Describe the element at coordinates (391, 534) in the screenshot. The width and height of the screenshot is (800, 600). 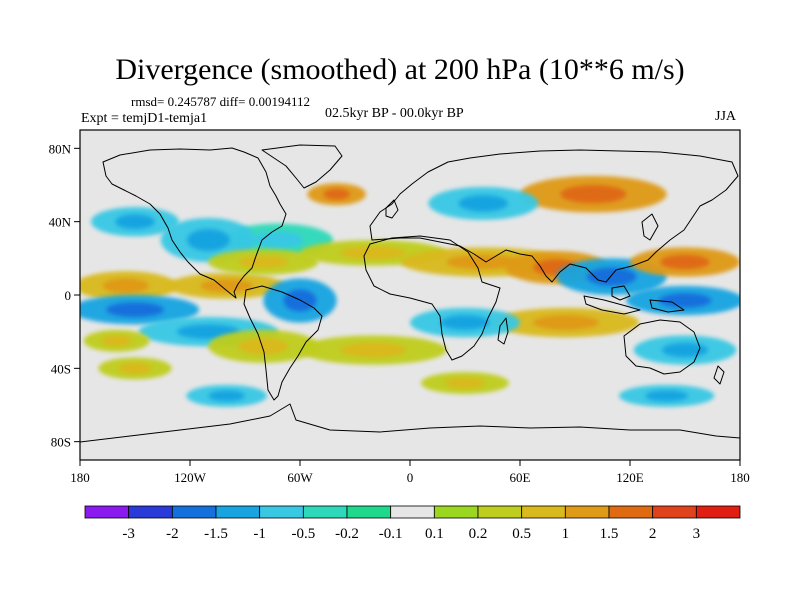
I see `colorbar-label: -0.1` at that location.